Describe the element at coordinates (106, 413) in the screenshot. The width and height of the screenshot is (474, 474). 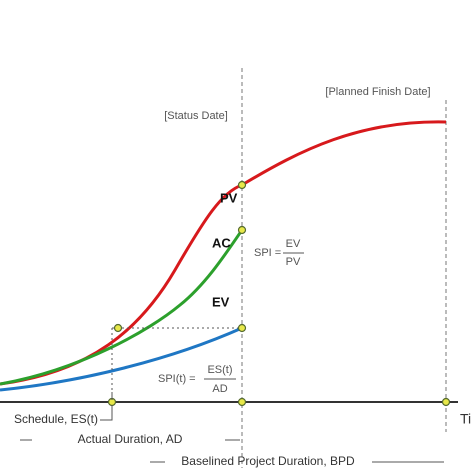
I see `es-bracket` at that location.